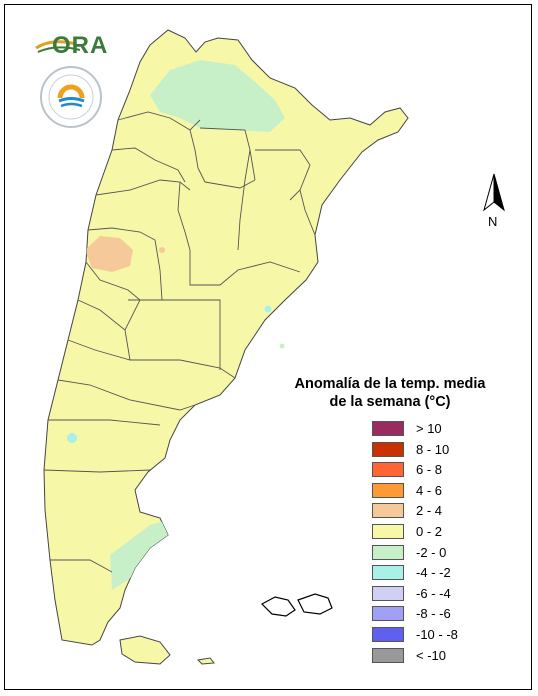 Image resolution: width=538 pixels, height=696 pixels. I want to click on legend-item: < -10, so click(432, 656).